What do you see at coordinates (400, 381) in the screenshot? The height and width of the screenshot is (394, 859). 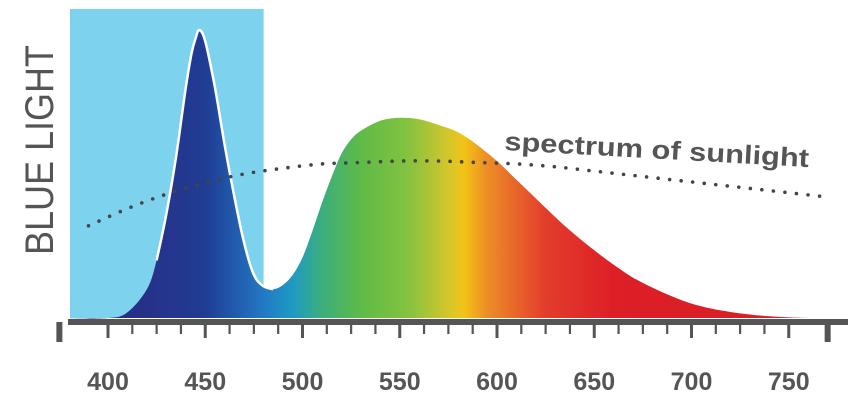 I see `x-tick-label: 550` at bounding box center [400, 381].